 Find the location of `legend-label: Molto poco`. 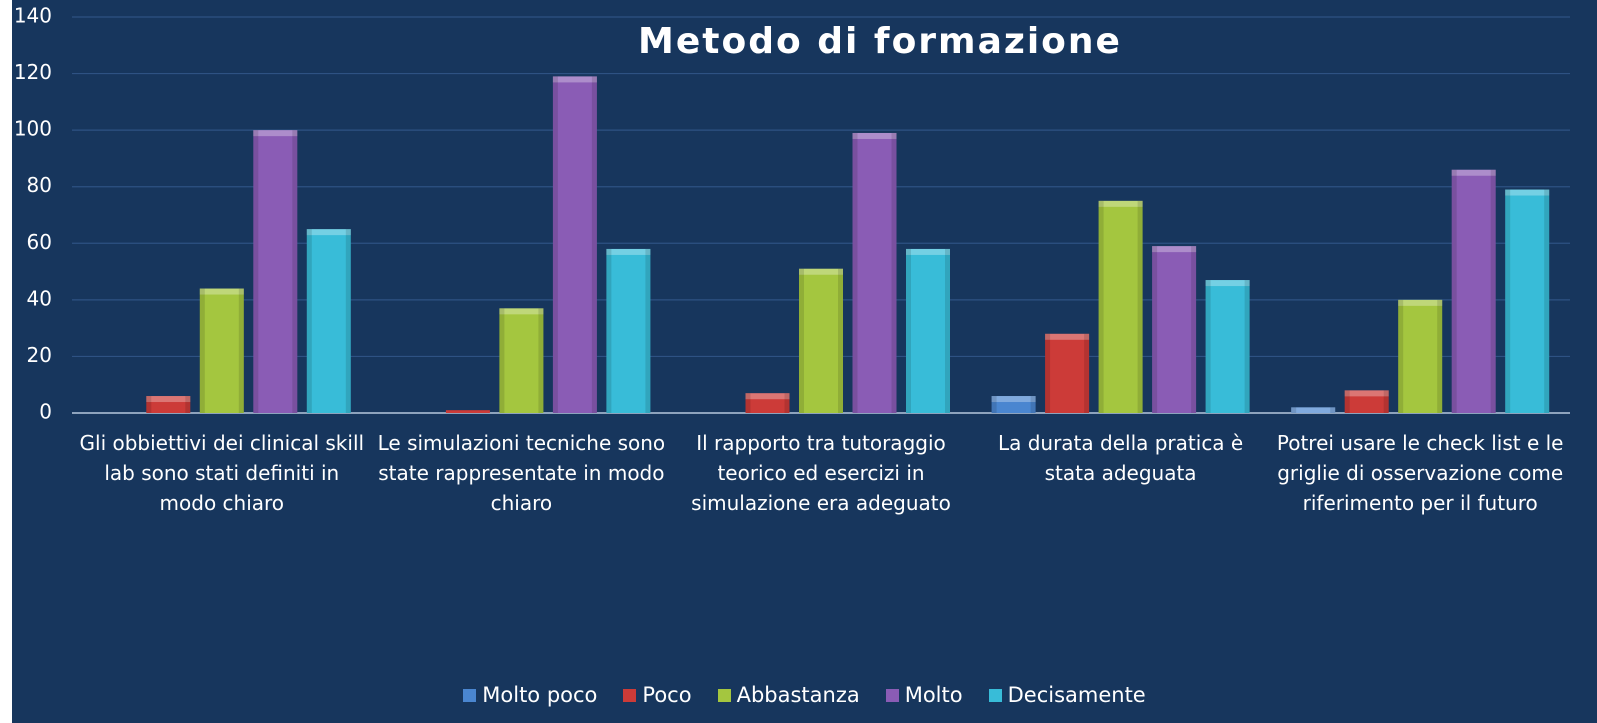

legend-label: Molto poco is located at coordinates (540, 695).